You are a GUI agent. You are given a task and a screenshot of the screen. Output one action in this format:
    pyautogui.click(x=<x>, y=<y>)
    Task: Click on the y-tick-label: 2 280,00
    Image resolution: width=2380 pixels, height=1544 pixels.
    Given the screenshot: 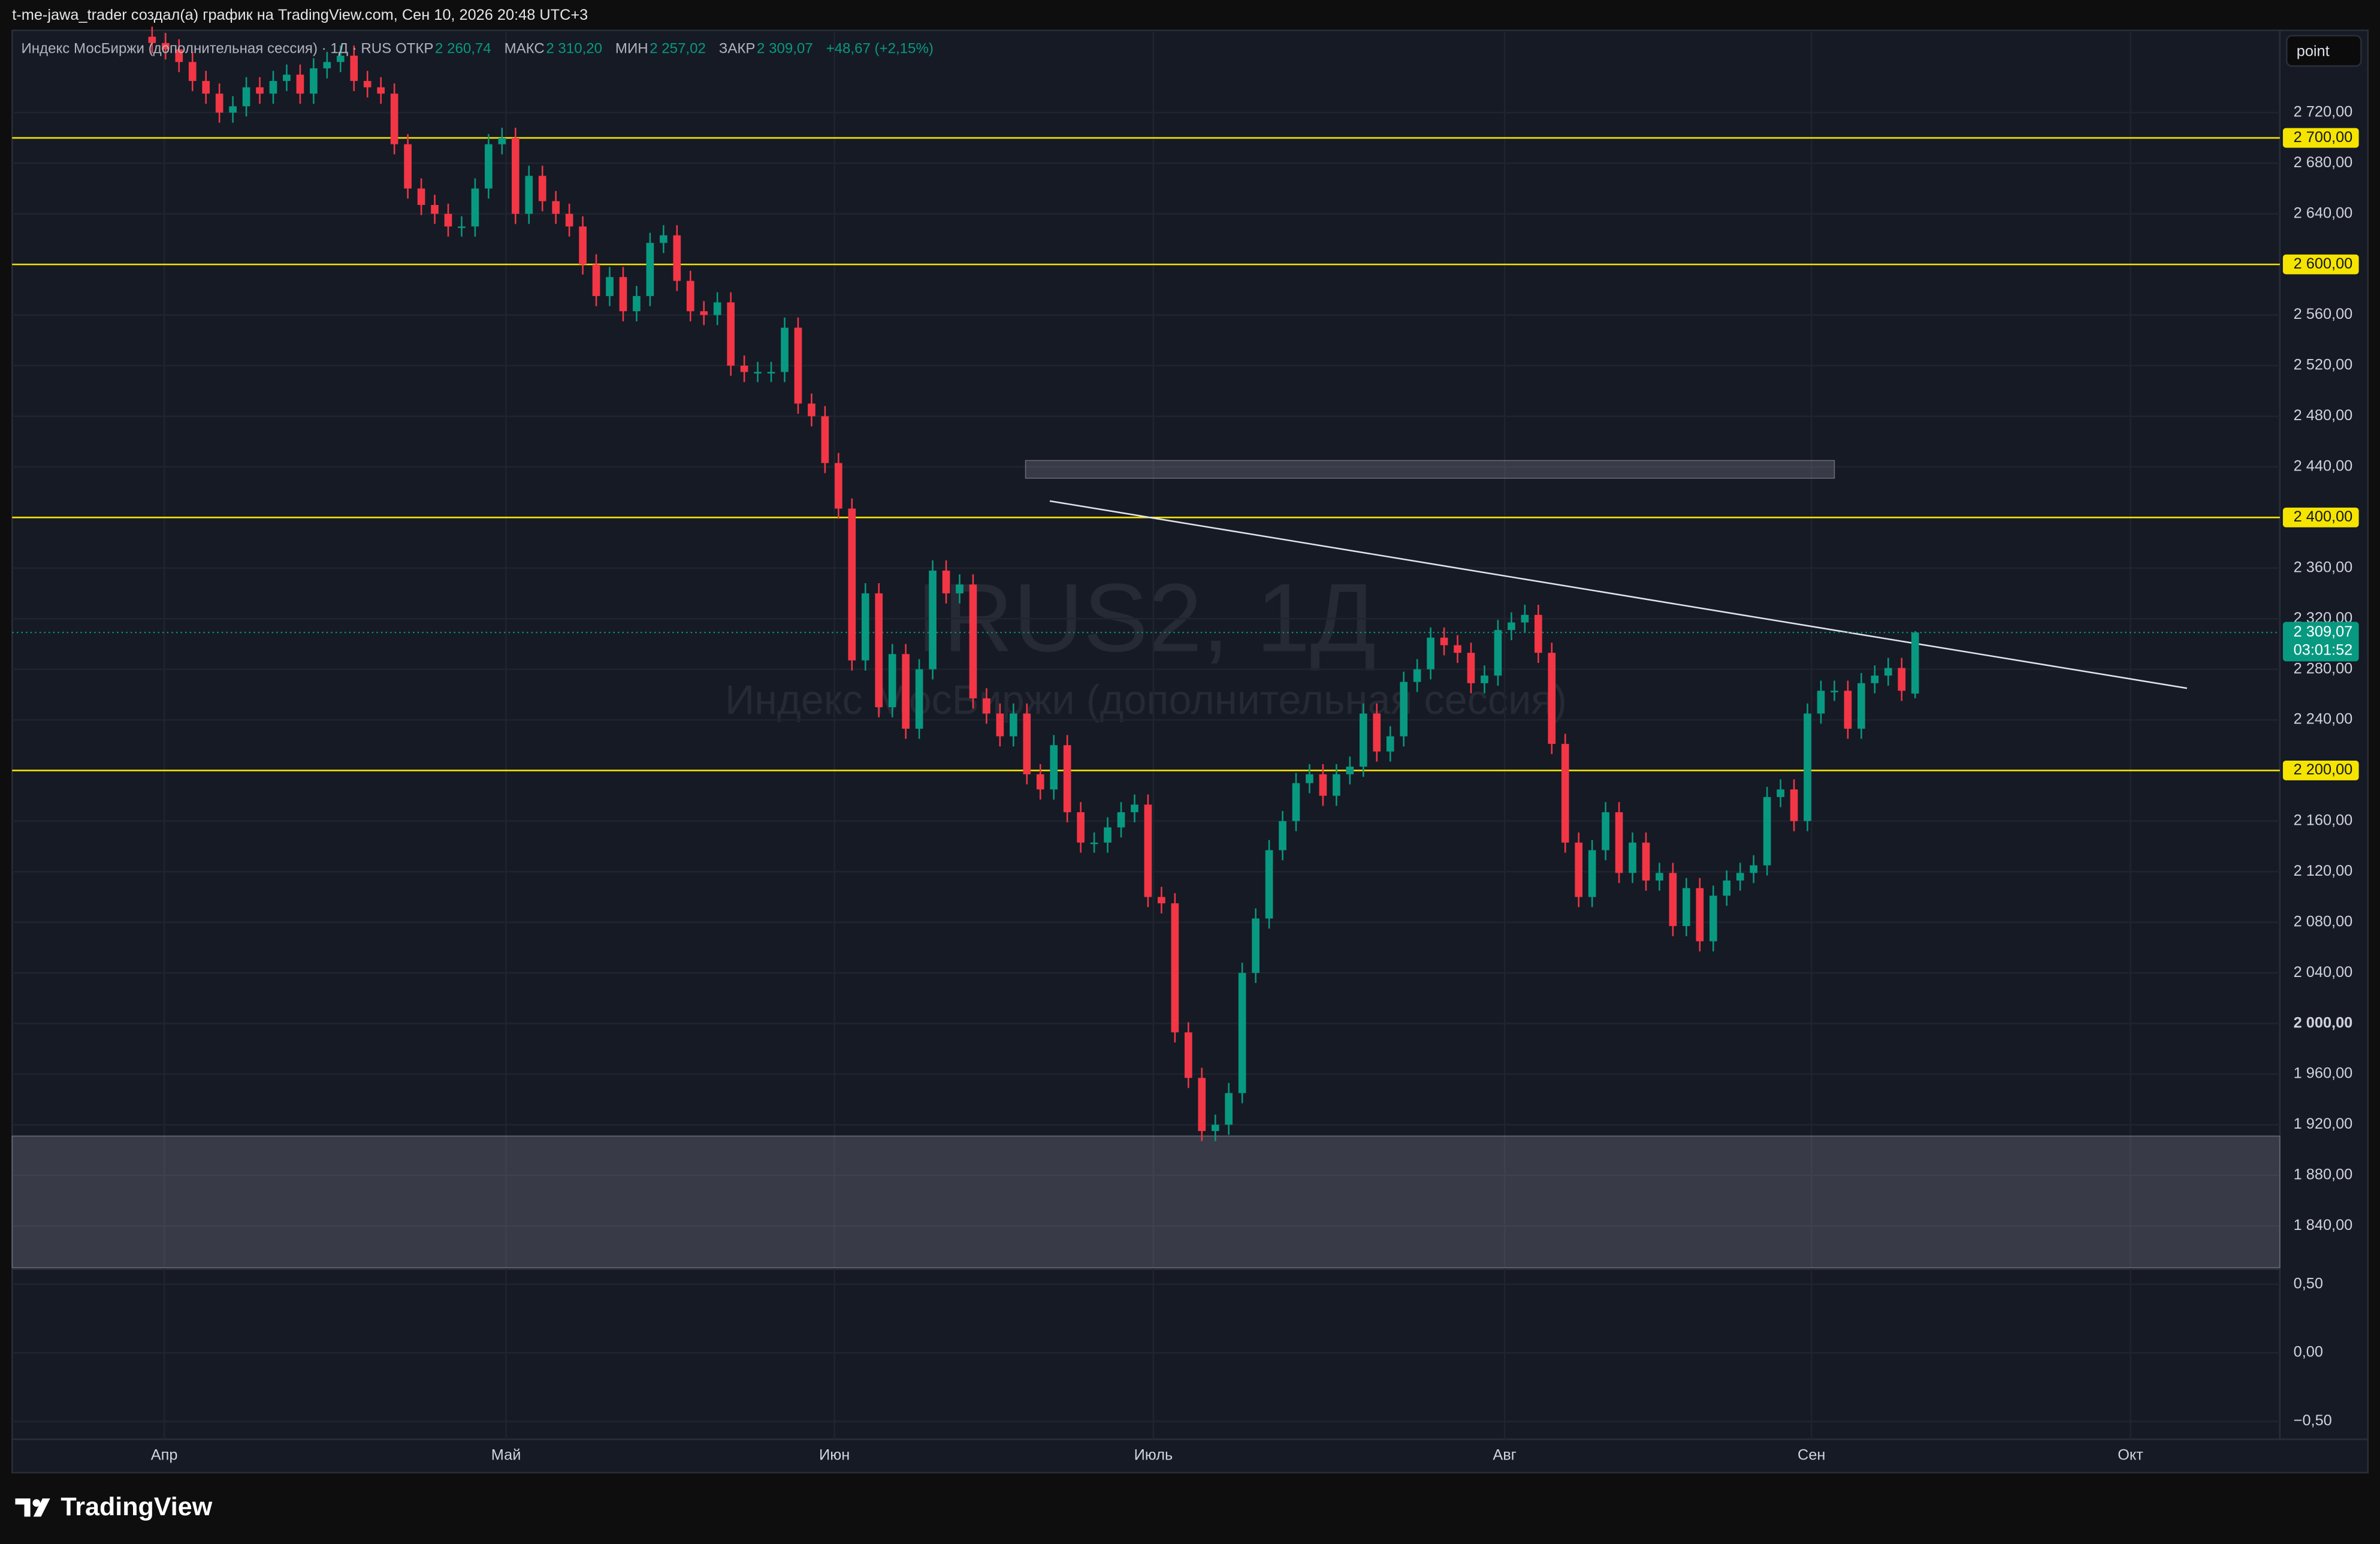 What is the action you would take?
    pyautogui.click(x=2324, y=668)
    